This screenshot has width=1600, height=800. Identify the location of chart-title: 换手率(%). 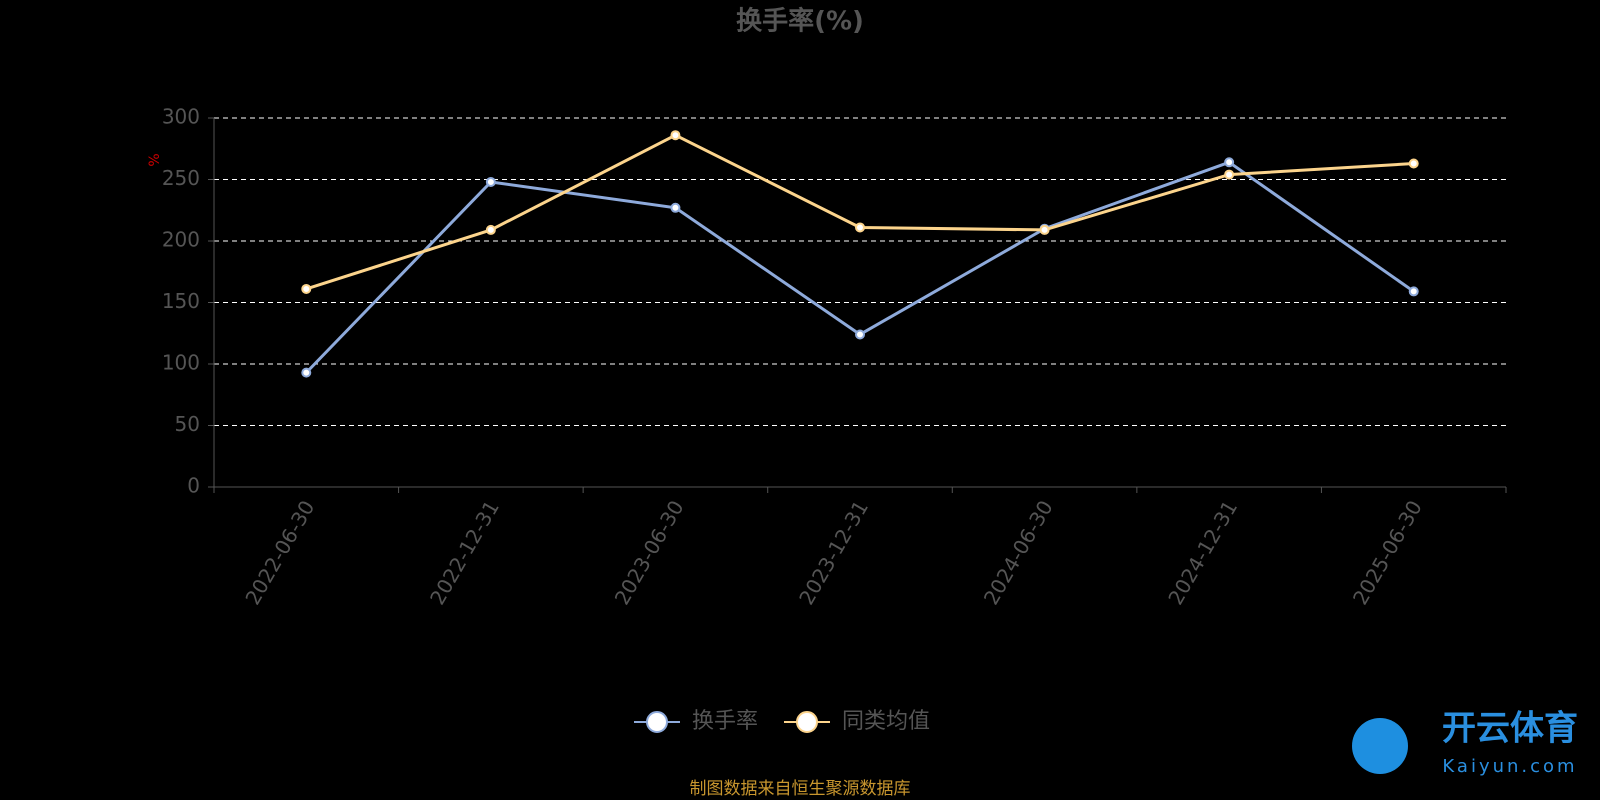
(800, 21).